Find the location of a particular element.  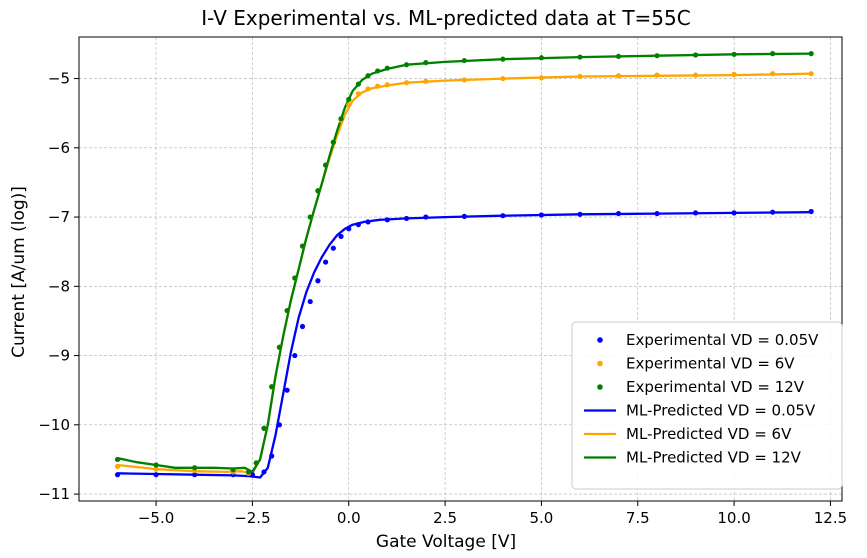

legend-label: ML-Predicted VD = 6V is located at coordinates (709, 434).